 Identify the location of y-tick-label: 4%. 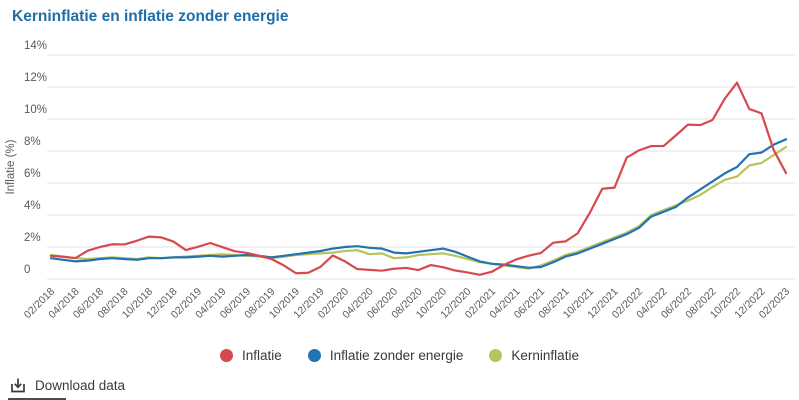
(32, 206).